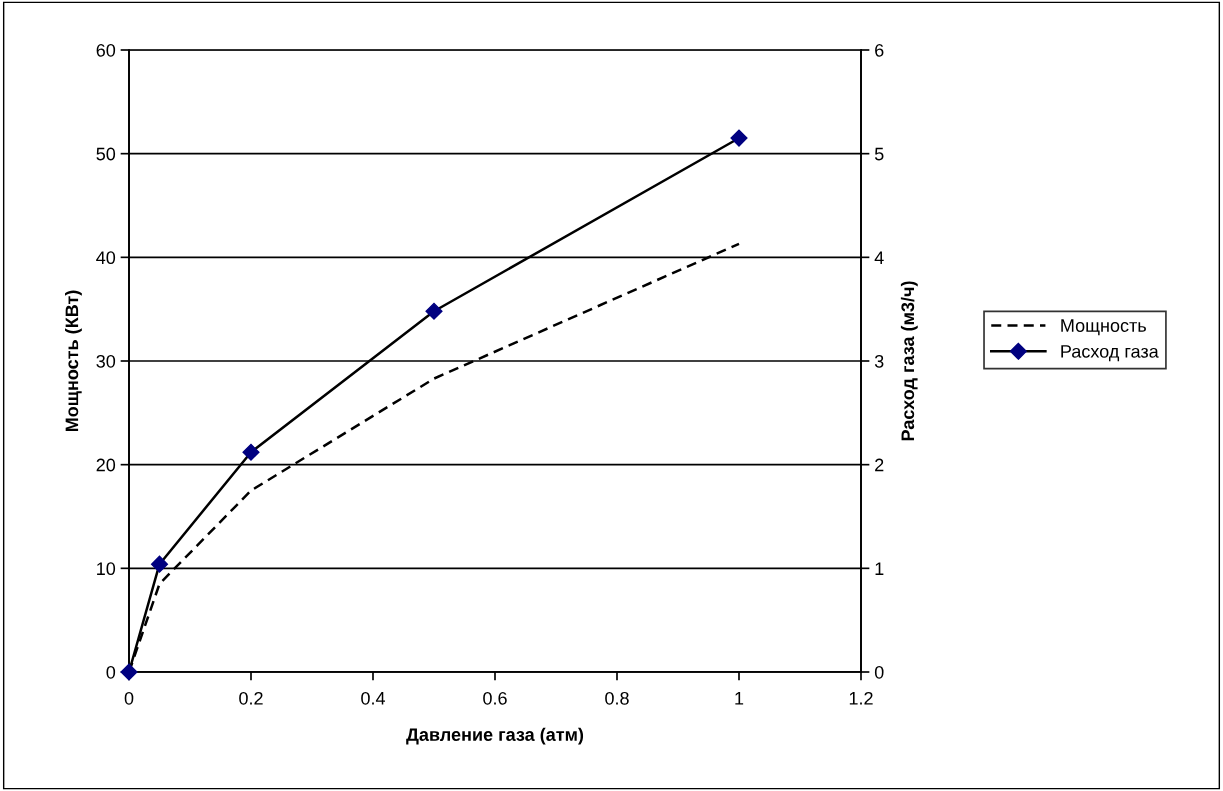 The height and width of the screenshot is (791, 1223). I want to click on y2-tick-label: 1, so click(879, 568).